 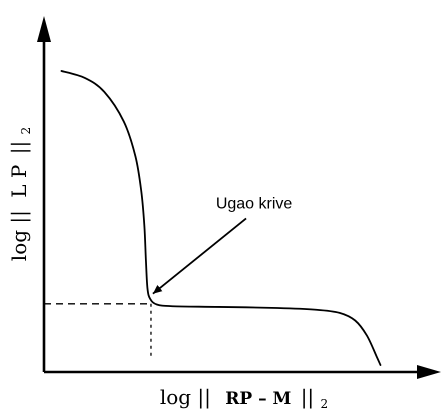 I want to click on annotation-layer: Ugao krive, so click(x=222, y=245).